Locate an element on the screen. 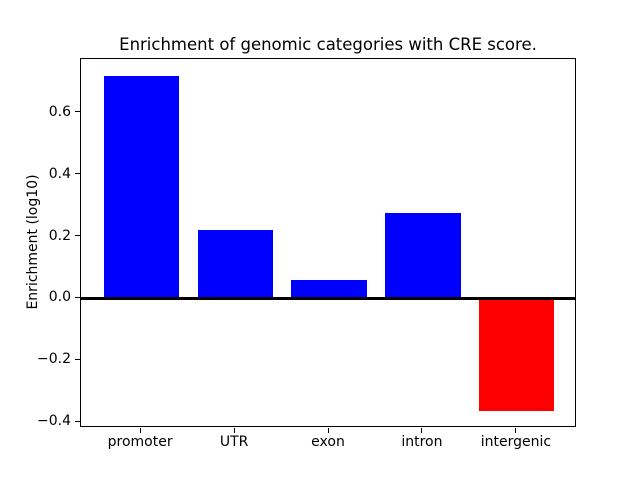  x-tick-label-intron: intron is located at coordinates (422, 442).